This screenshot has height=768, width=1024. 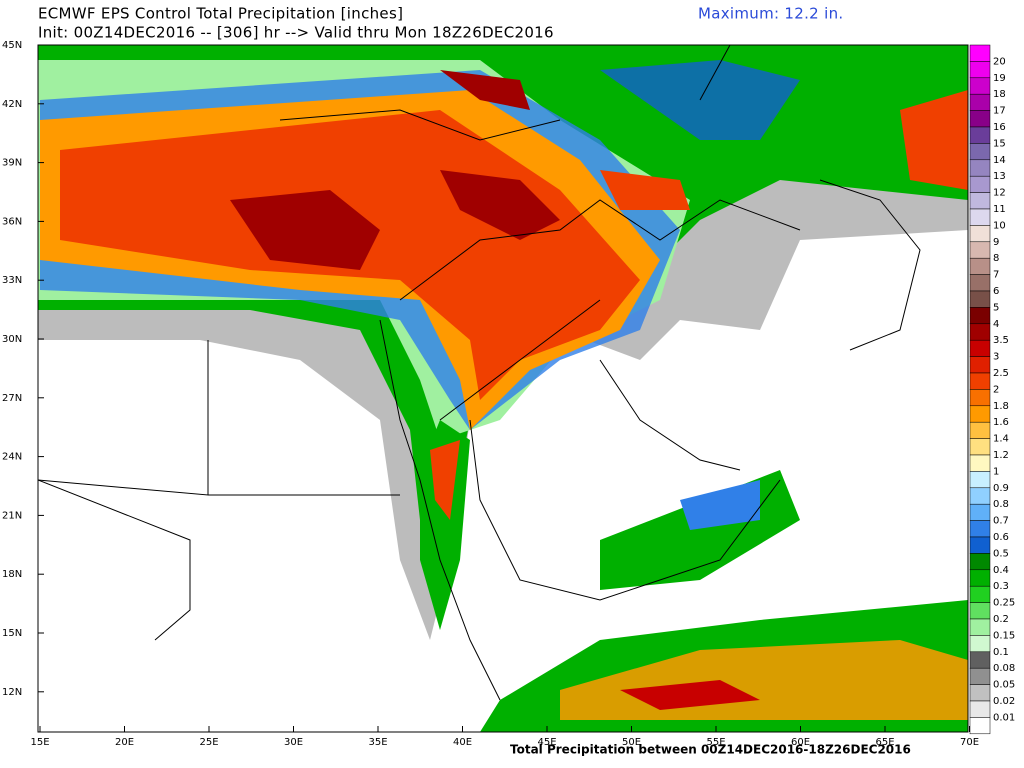 What do you see at coordinates (1001, 406) in the screenshot?
I see `colorbar-label: 1.8` at bounding box center [1001, 406].